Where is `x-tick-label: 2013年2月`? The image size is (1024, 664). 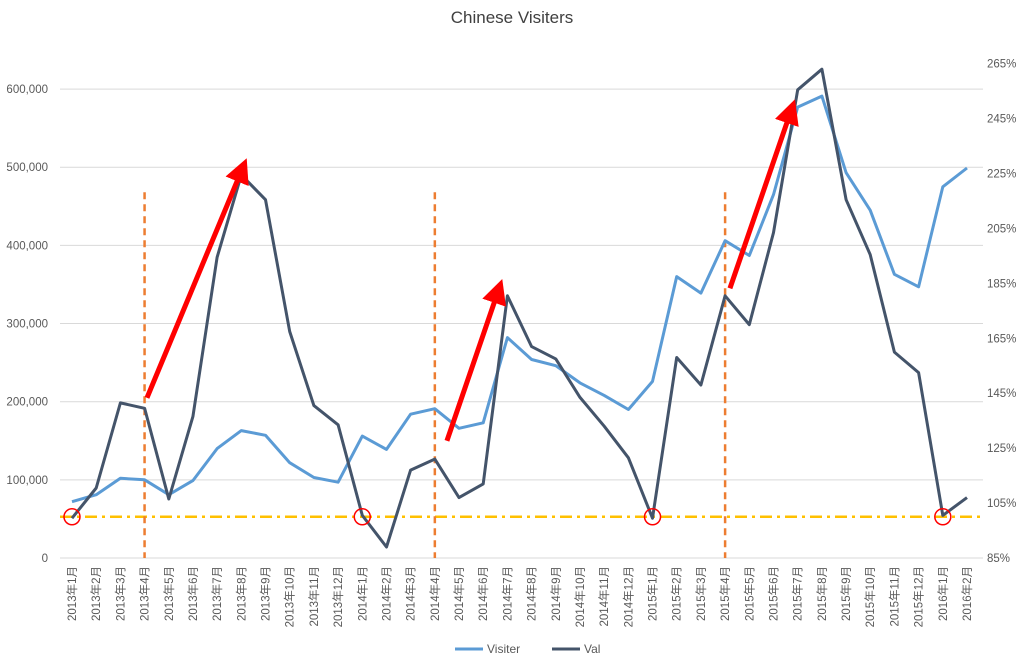
x-tick-label: 2013年2月 is located at coordinates (96, 593).